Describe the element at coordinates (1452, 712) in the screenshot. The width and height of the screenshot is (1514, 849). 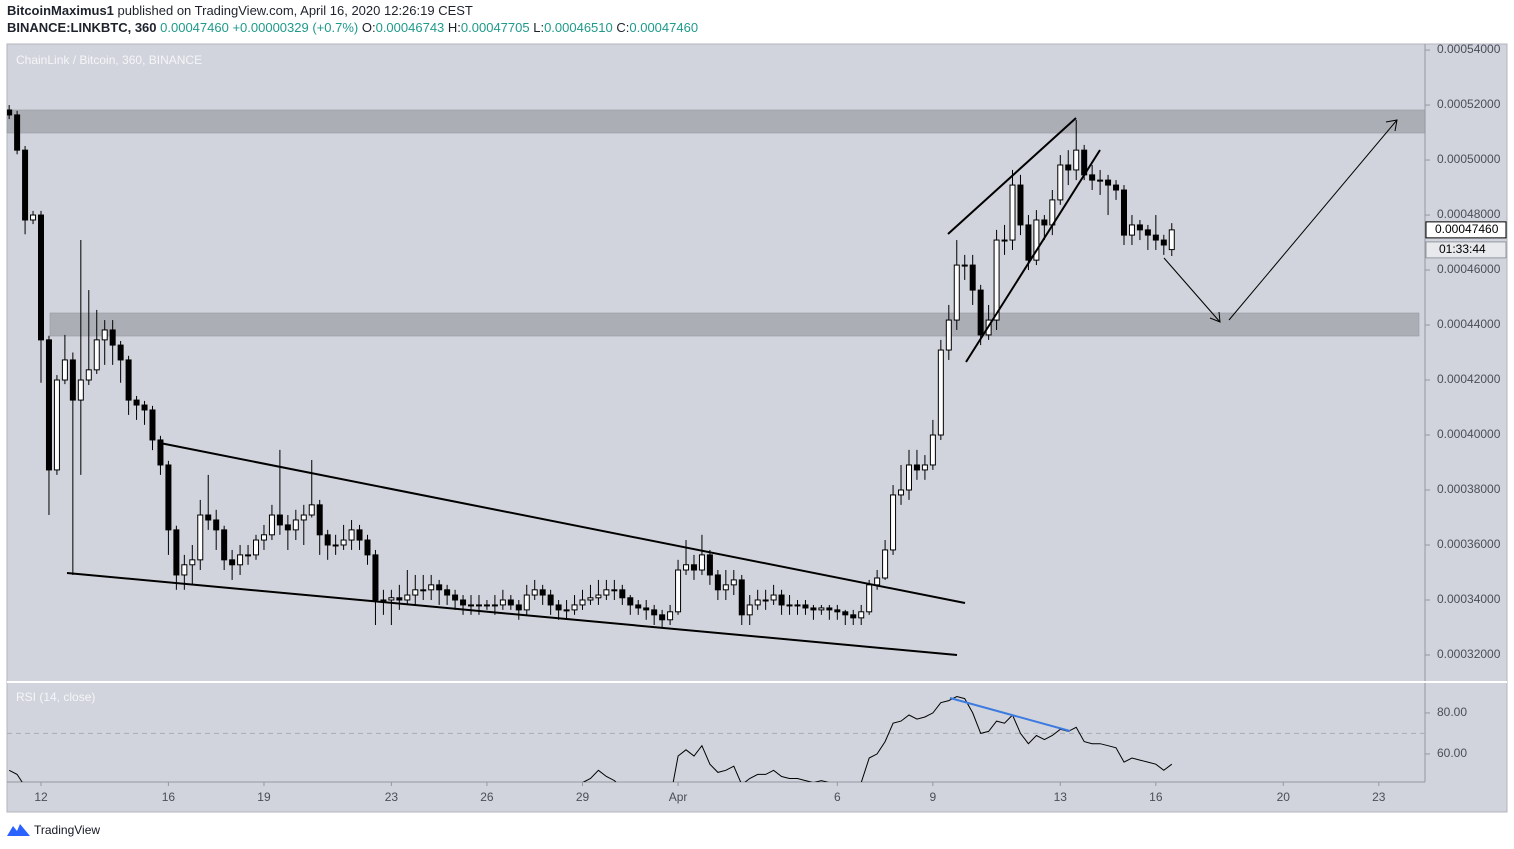
I see `rsi-tick-label: 80.00` at that location.